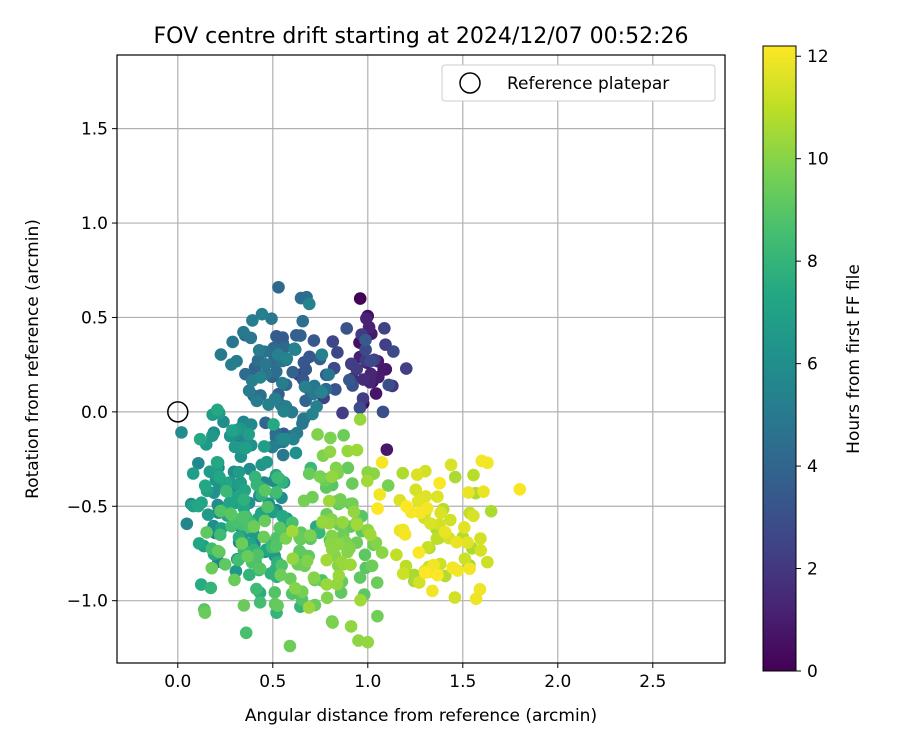 This screenshot has height=750, width=900. Describe the element at coordinates (588, 84) in the screenshot. I see `legend-label: Reference platepar` at that location.